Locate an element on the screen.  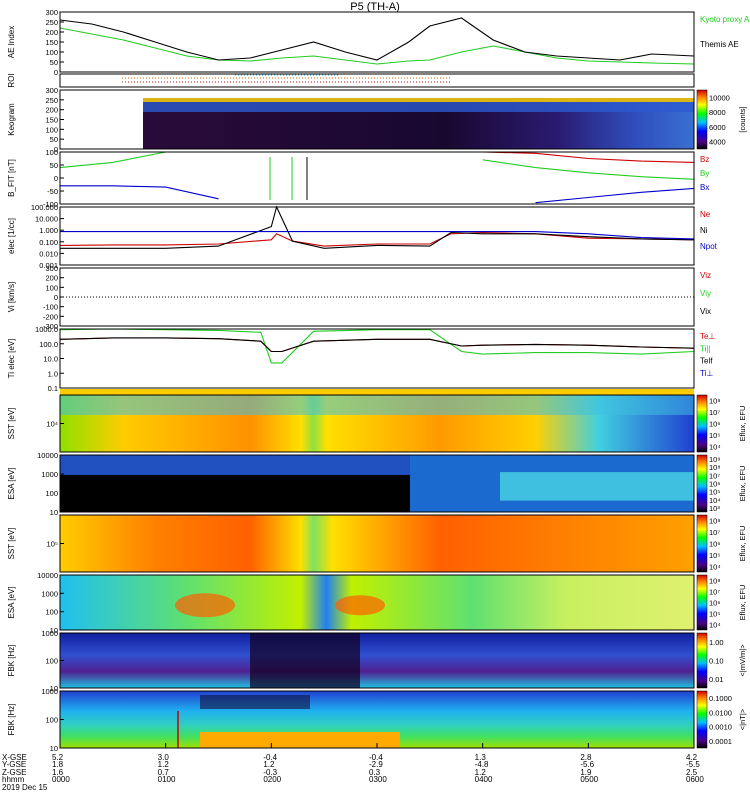
keogram-top-edge is located at coordinates (418, 100).